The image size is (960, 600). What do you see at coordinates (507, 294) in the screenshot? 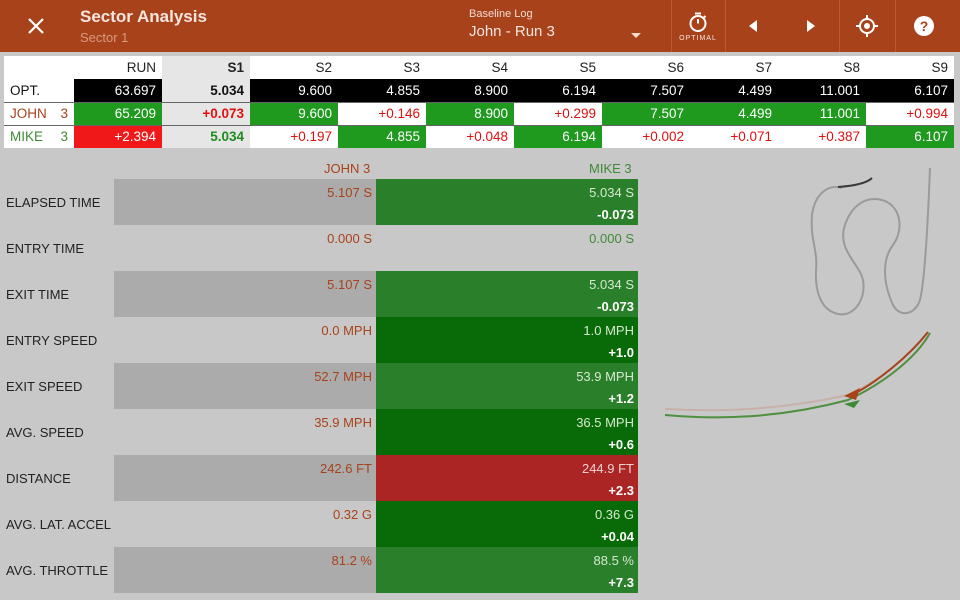
I see `stat-value-mike: 5.034 S -0.073` at bounding box center [507, 294].